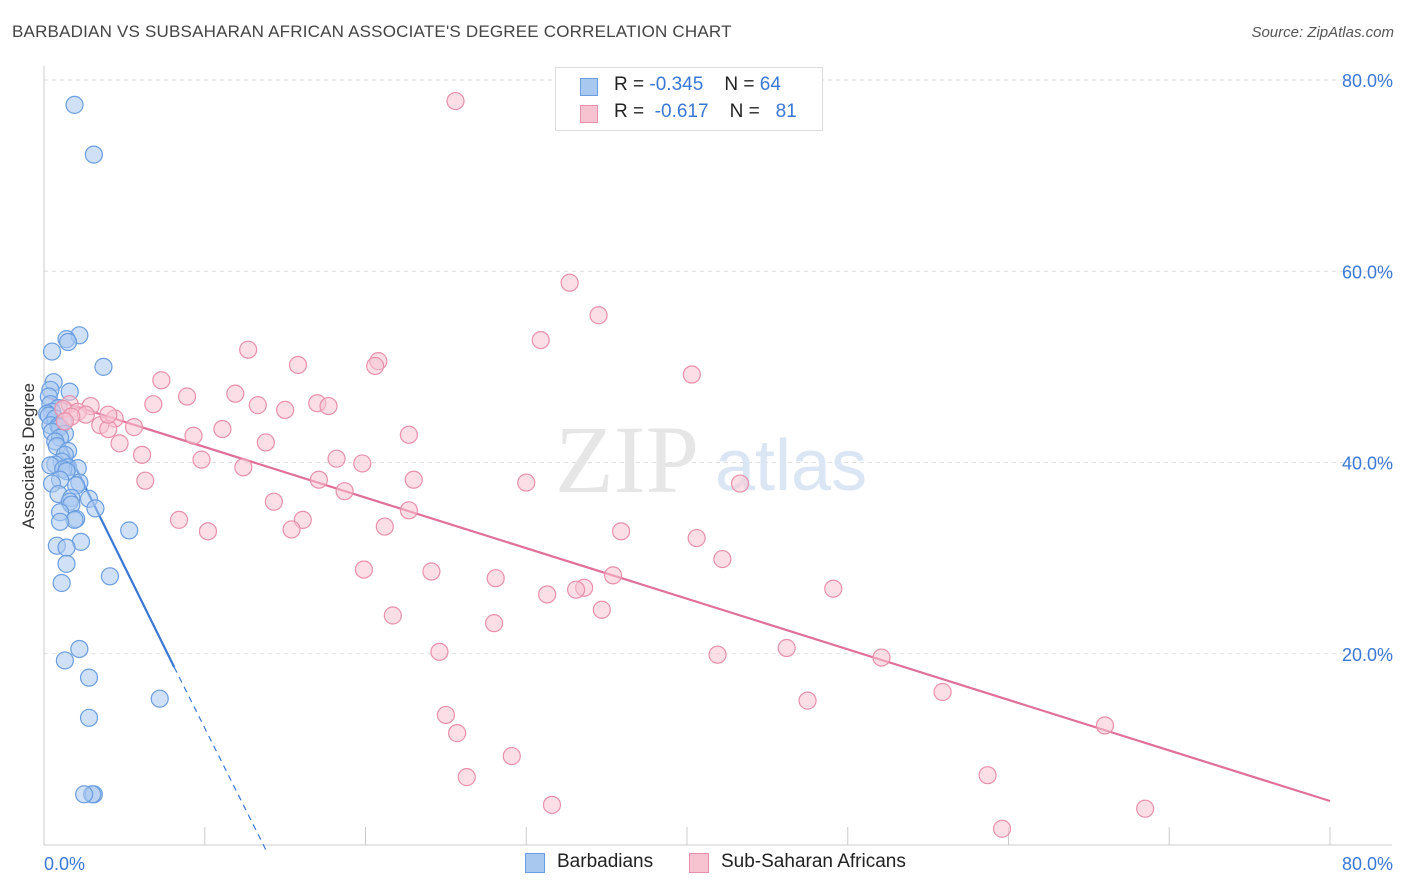 This screenshot has height=892, width=1406. Describe the element at coordinates (770, 84) in the screenshot. I see `legend-n-value: 64` at that location.